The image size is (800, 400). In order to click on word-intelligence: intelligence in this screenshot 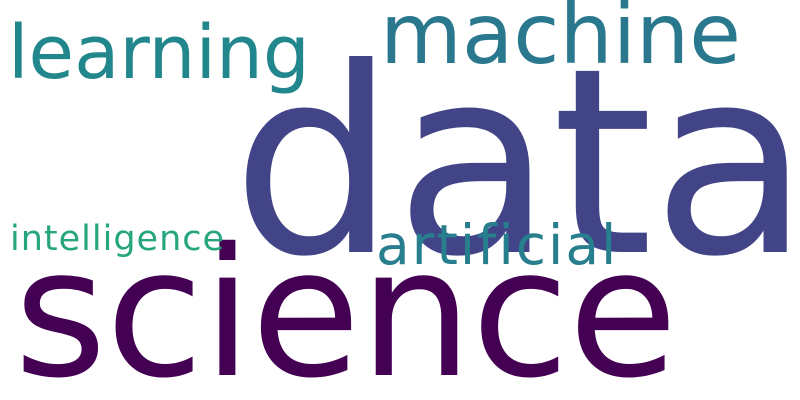, I will do `click(118, 239)`.